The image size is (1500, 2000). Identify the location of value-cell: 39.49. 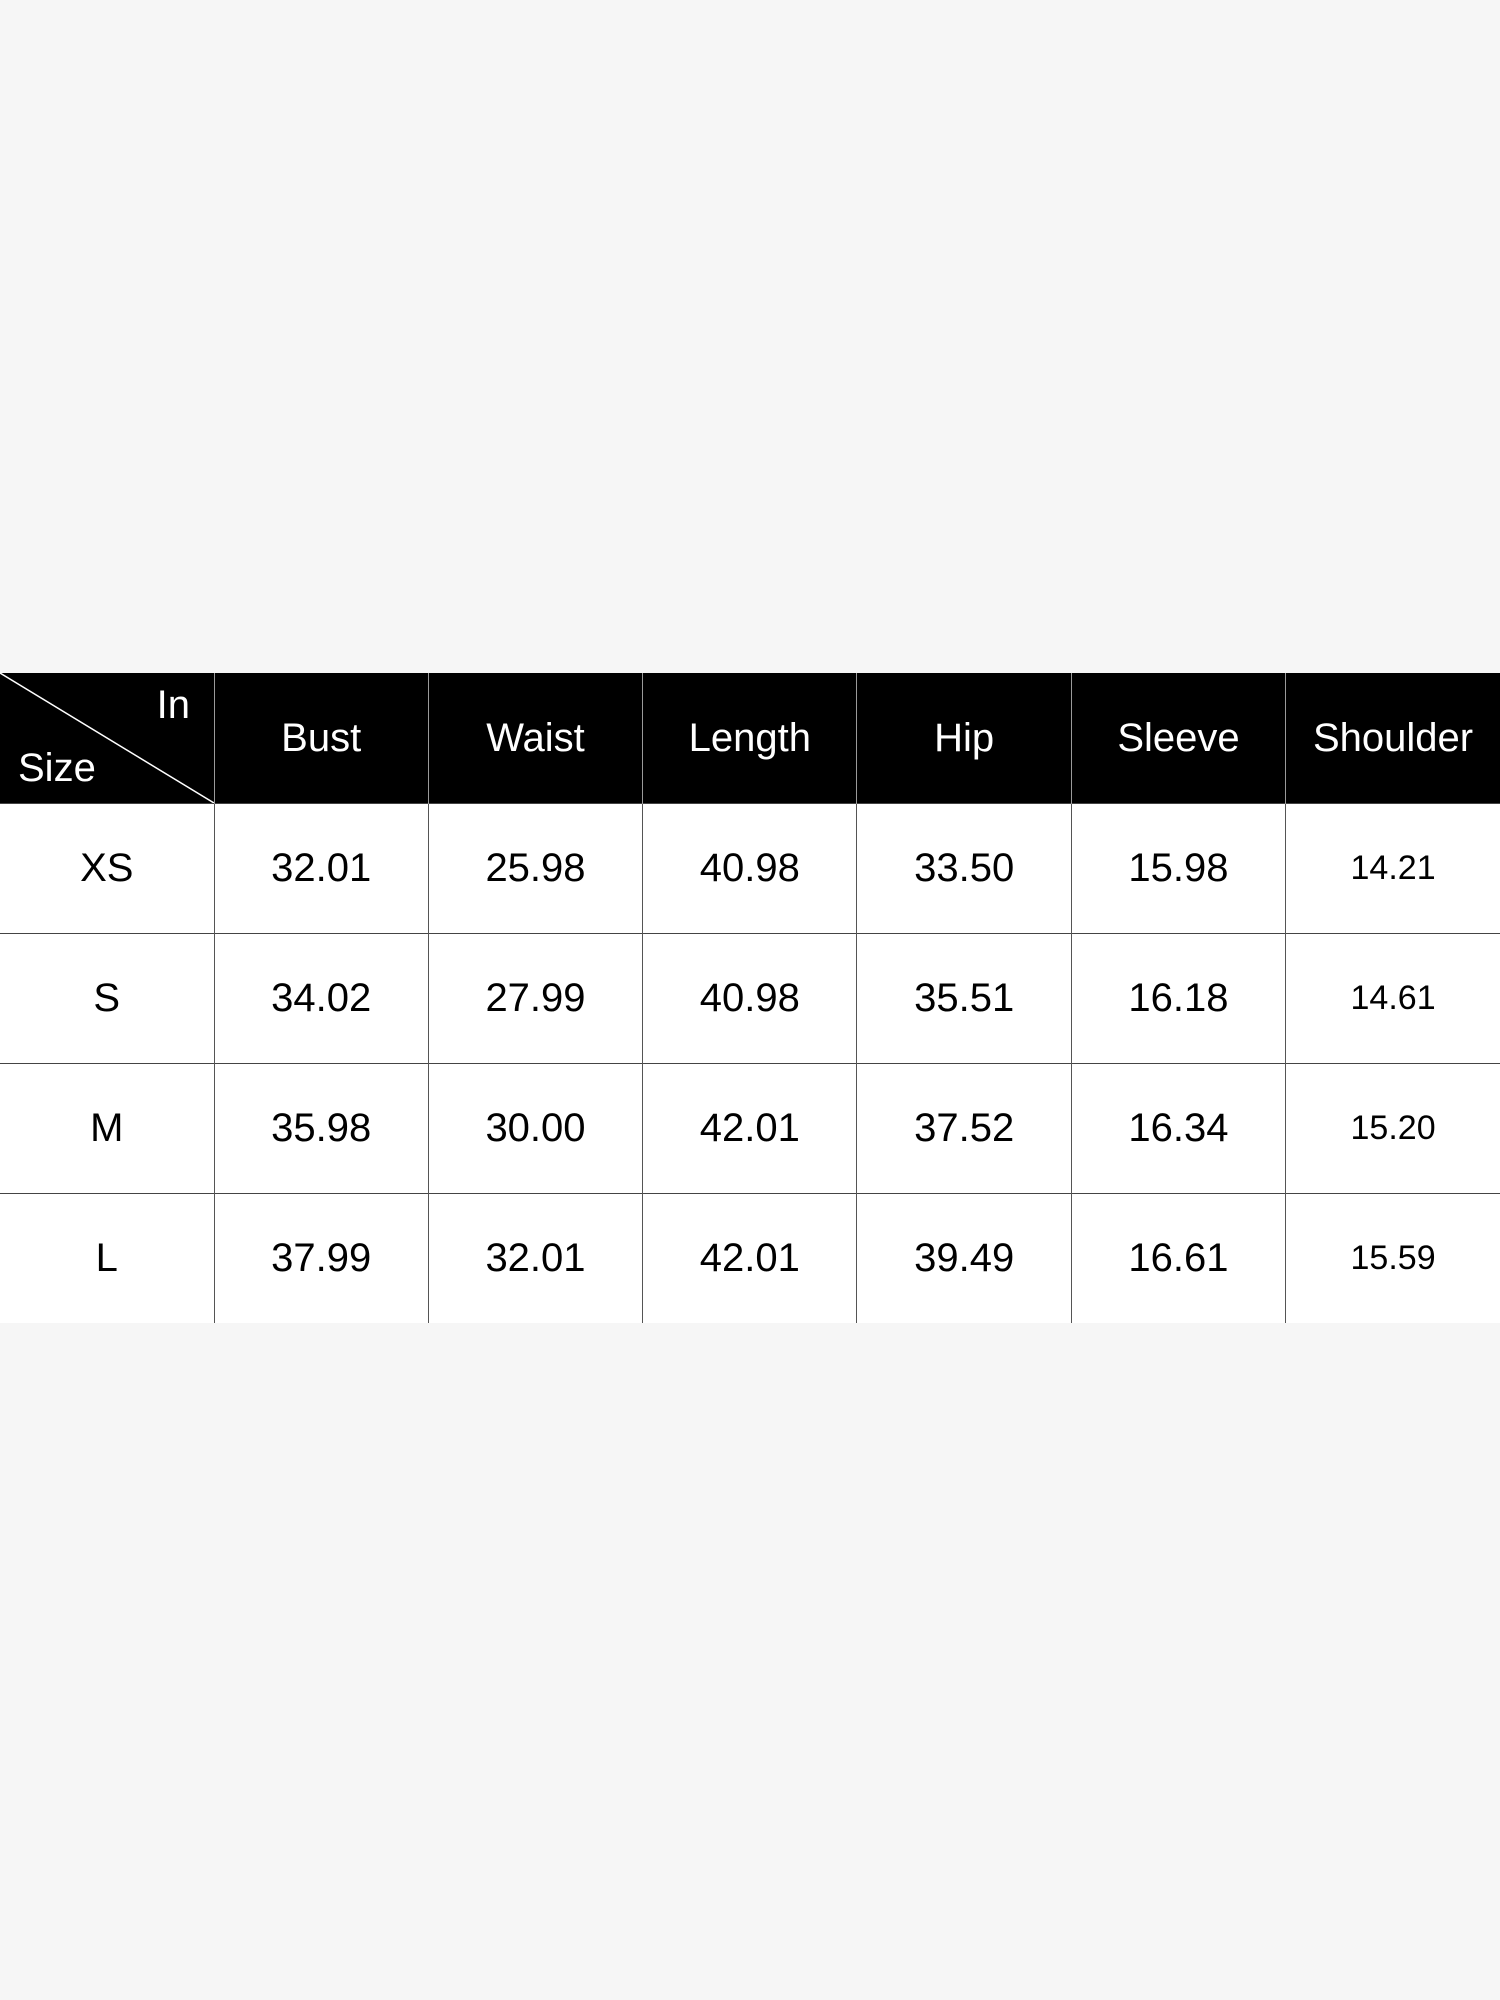
(964, 1258).